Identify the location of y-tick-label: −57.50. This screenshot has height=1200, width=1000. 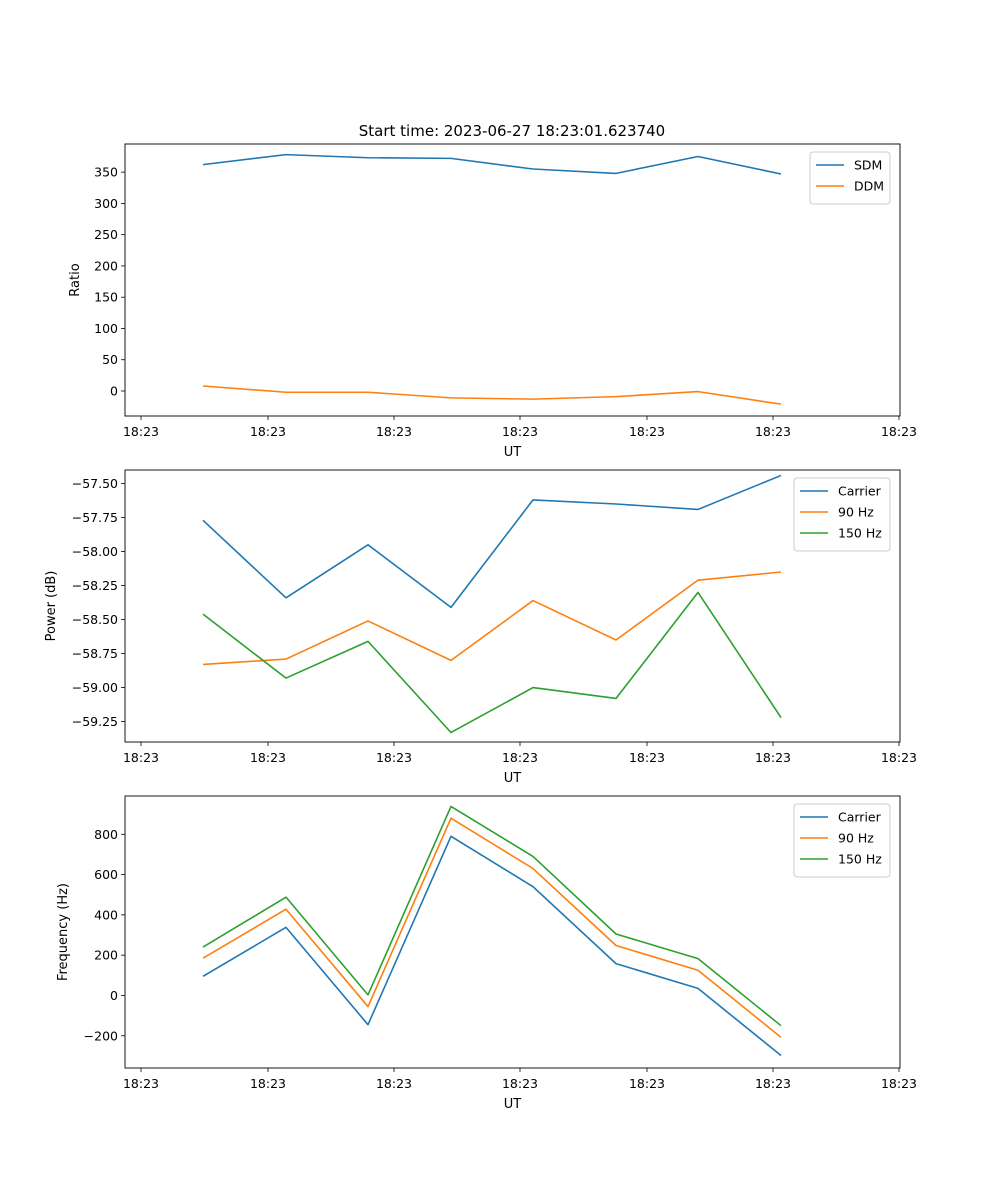
(95, 483).